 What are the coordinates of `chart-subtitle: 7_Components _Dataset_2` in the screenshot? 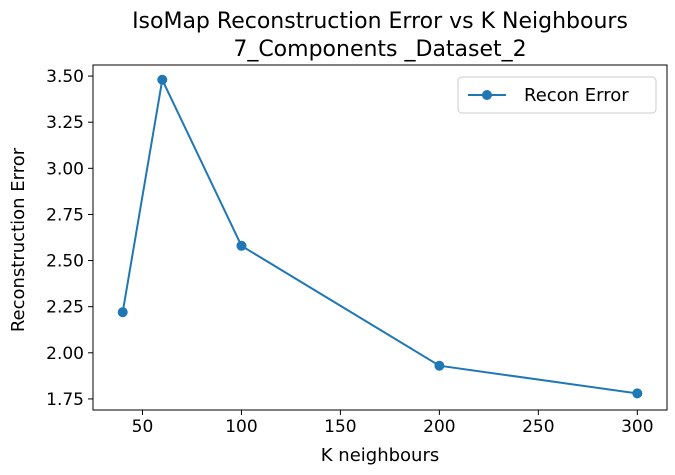 It's located at (379, 49).